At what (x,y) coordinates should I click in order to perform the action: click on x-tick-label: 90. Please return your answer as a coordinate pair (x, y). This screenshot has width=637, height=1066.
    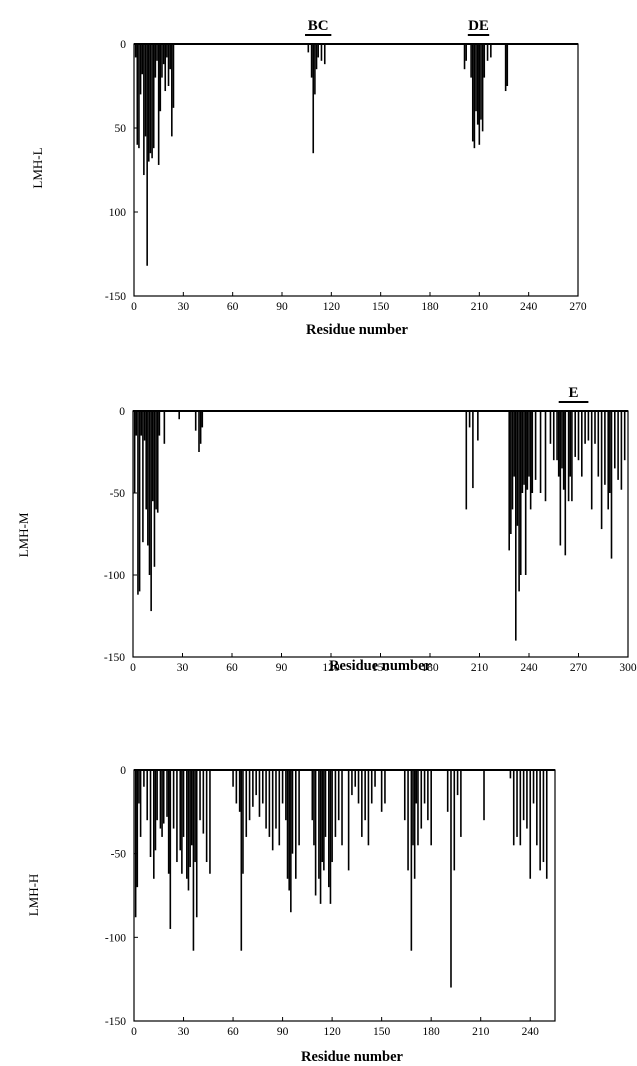
    Looking at the image, I should click on (282, 668).